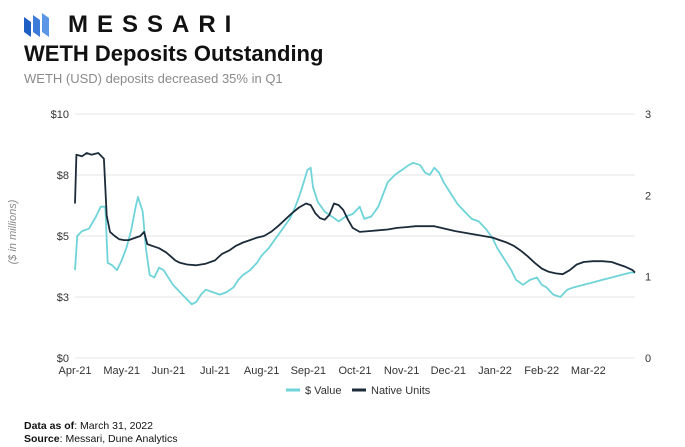 The width and height of the screenshot is (685, 447). I want to click on brand-logo: MESSARI, so click(132, 24).